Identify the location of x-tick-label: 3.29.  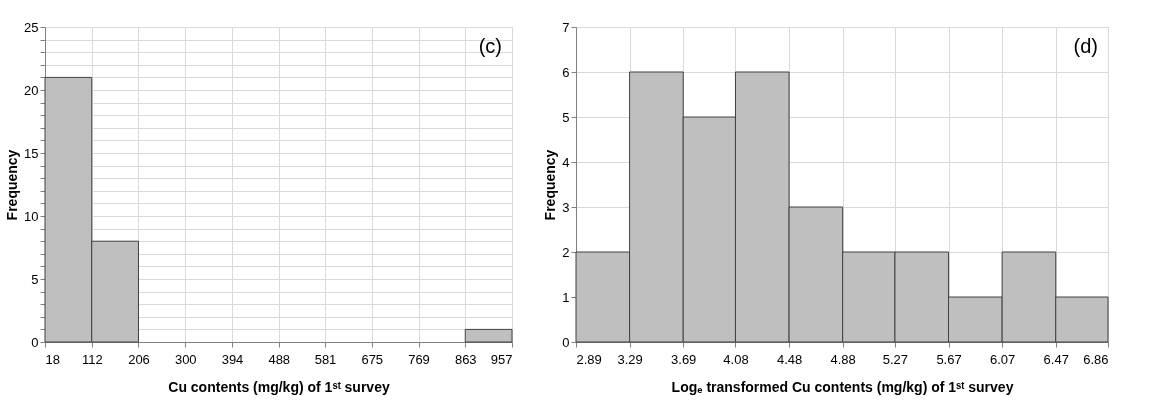
(630, 359).